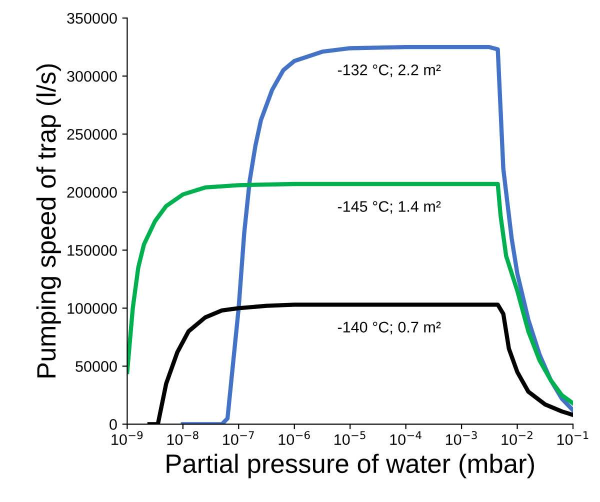 Image resolution: width=600 pixels, height=502 pixels. Describe the element at coordinates (92, 250) in the screenshot. I see `y-tick-label: 150000` at that location.